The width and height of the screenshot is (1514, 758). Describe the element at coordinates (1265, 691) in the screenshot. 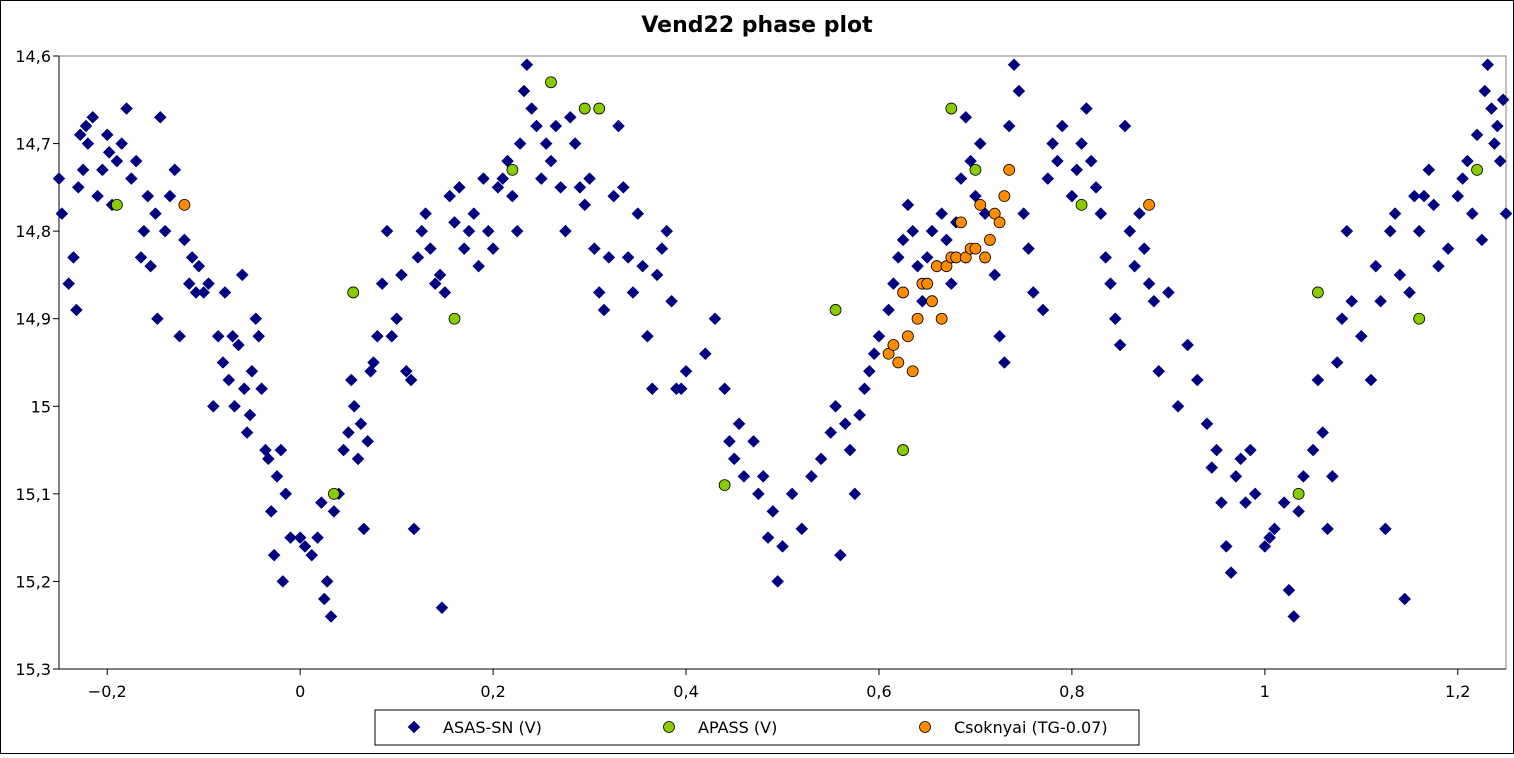

I see `x-tick-label: 1` at that location.